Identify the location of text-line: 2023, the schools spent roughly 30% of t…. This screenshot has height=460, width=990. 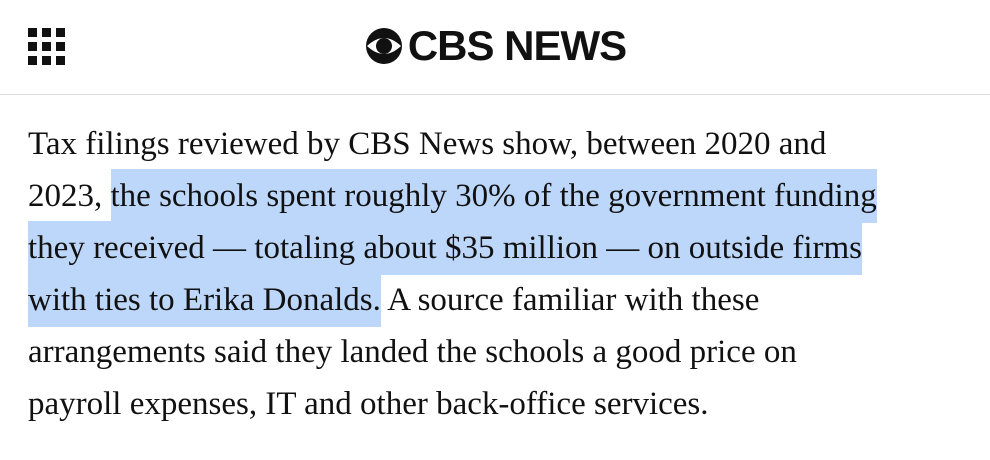
(452, 196).